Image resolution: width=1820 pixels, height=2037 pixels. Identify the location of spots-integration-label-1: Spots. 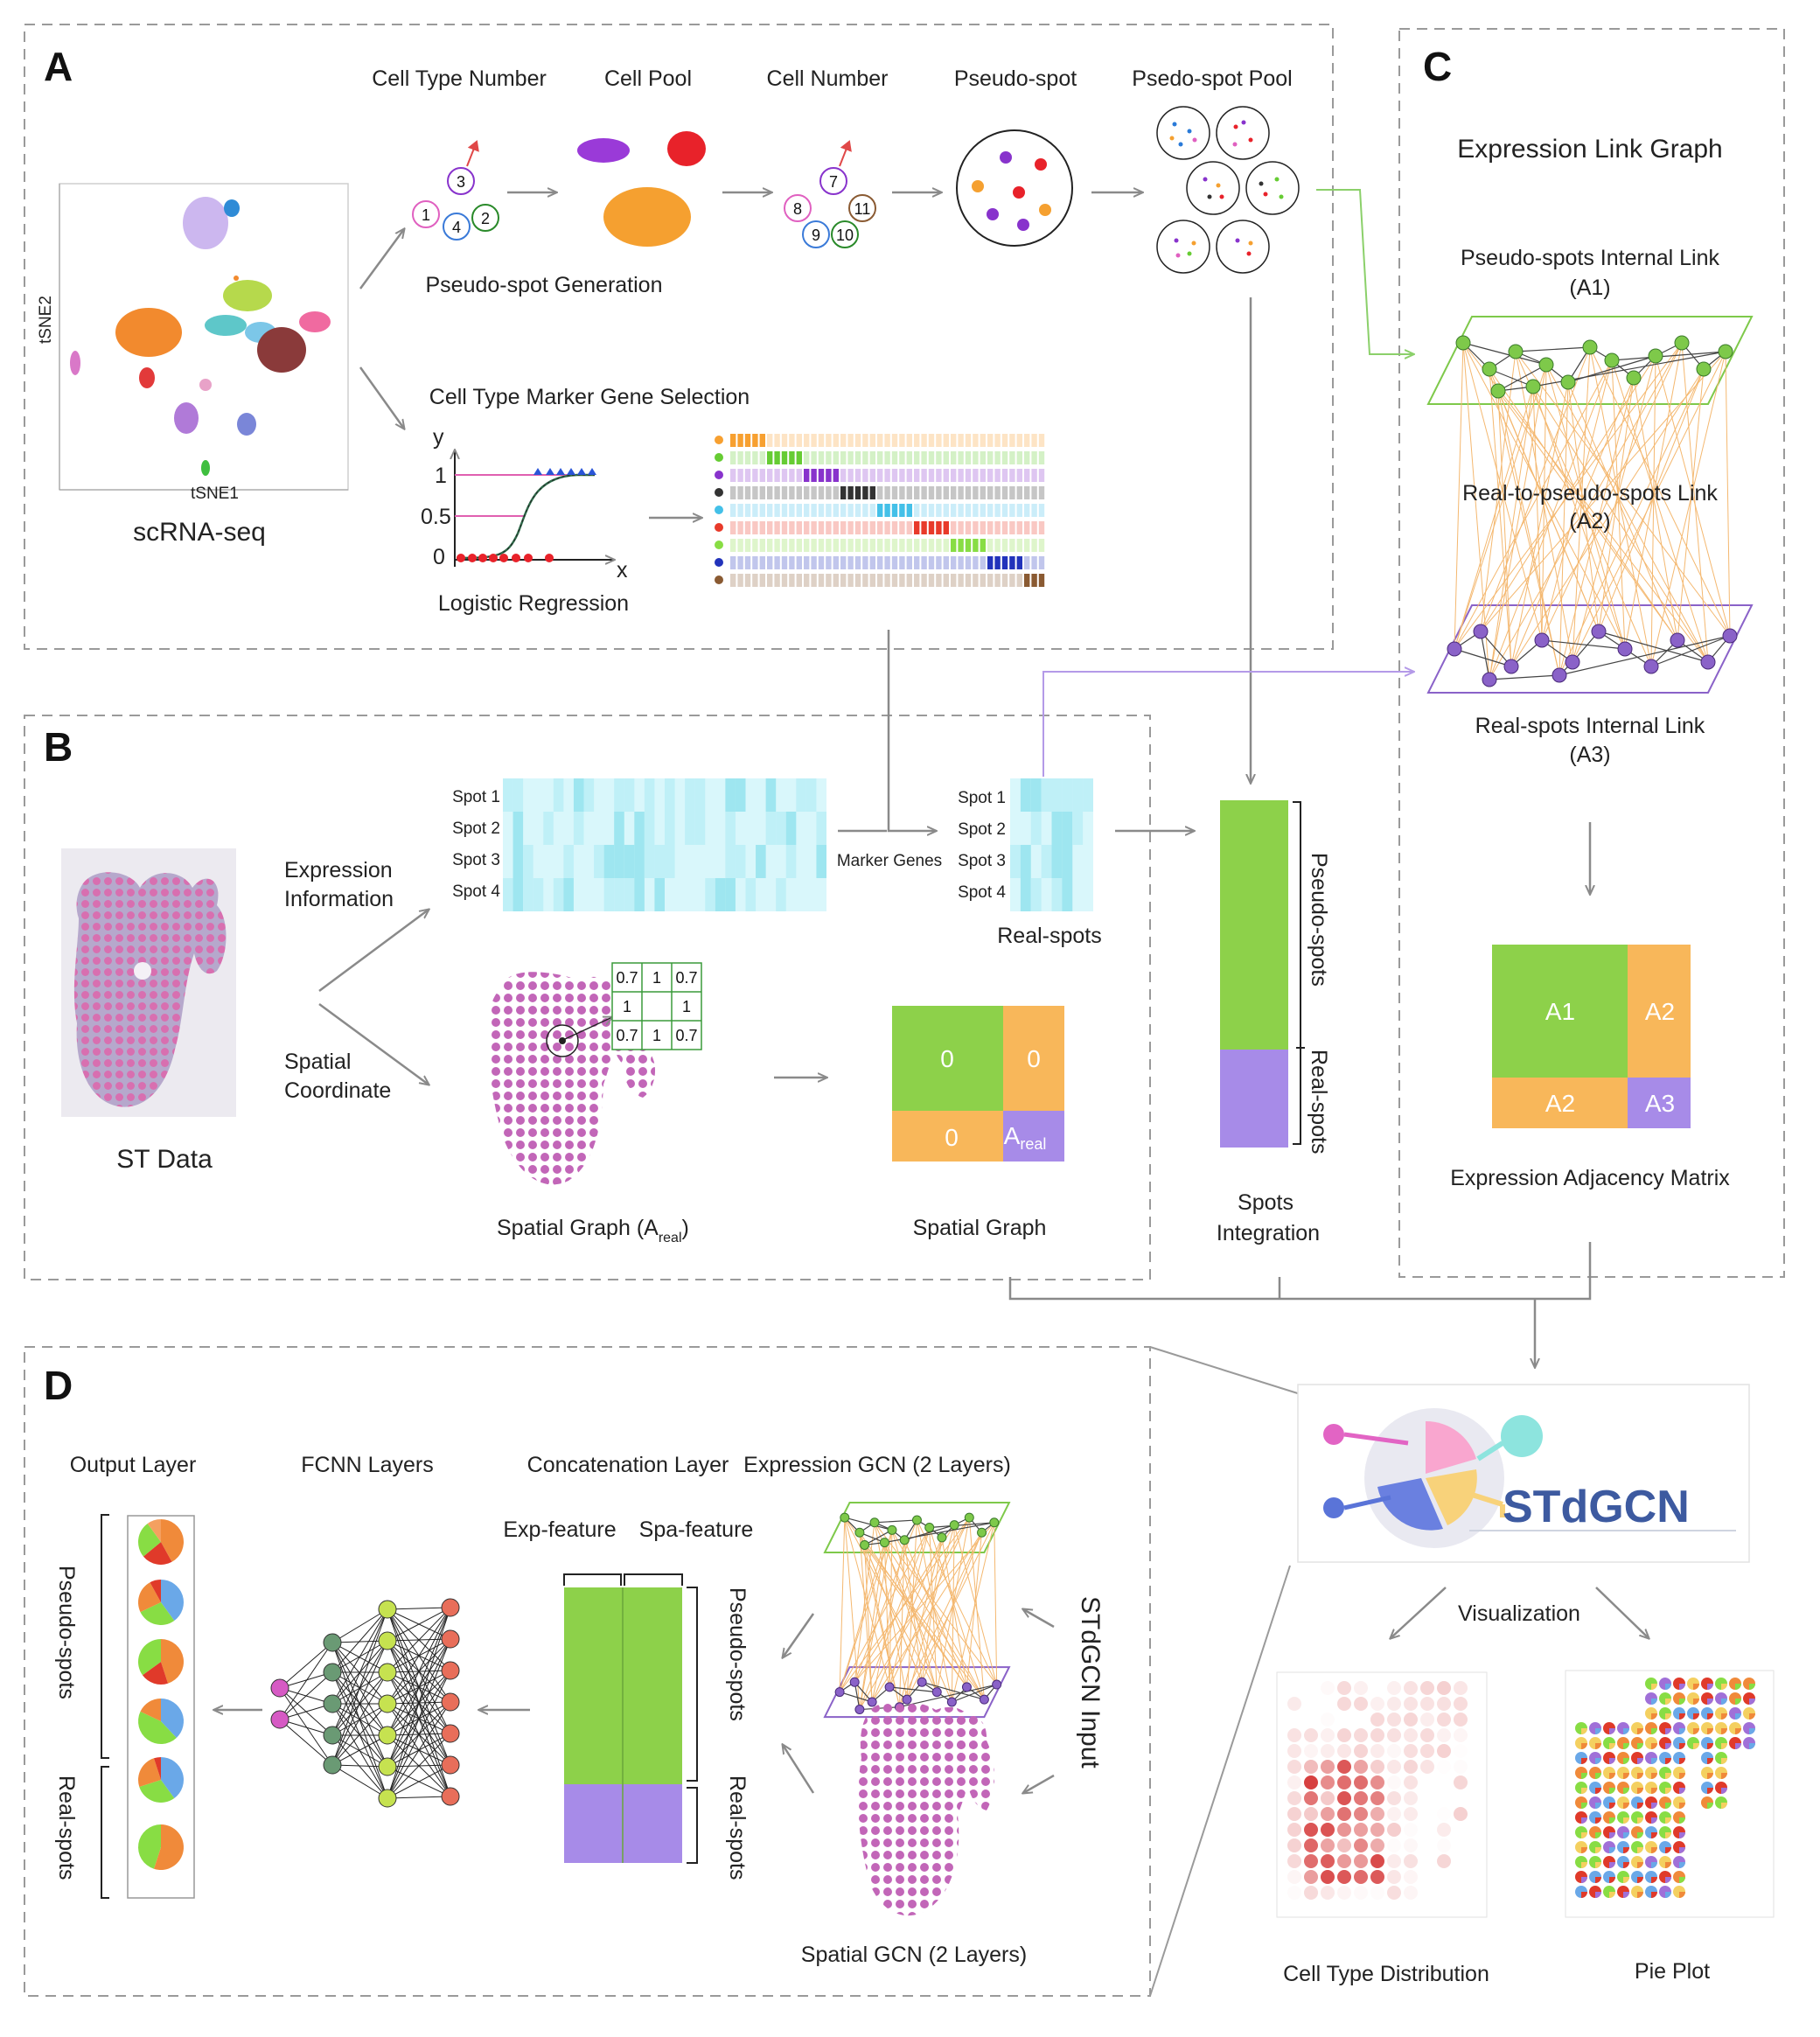
(1266, 1202).